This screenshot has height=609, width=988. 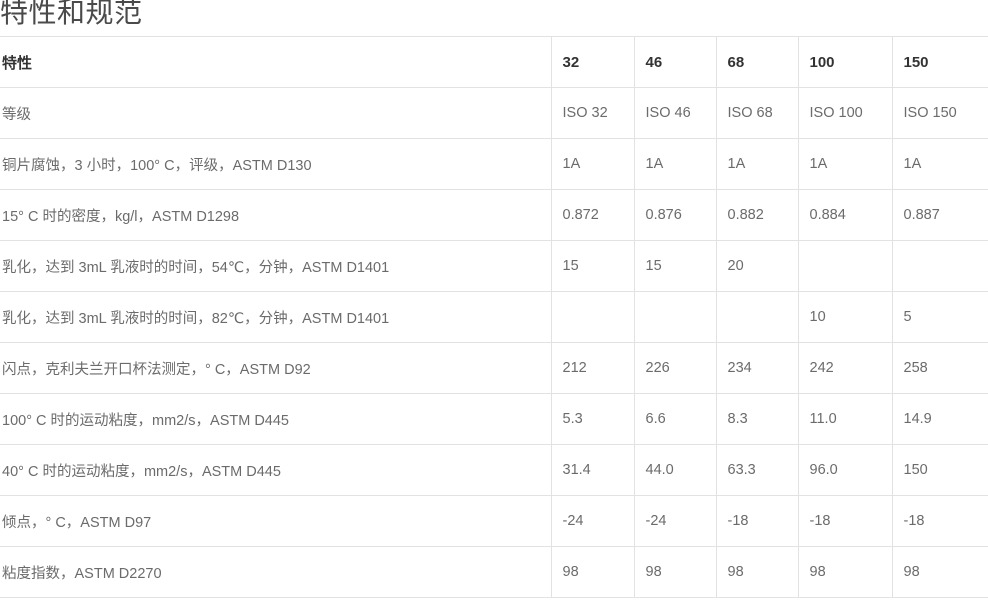 What do you see at coordinates (275, 572) in the screenshot?
I see `row-property-label: 粘度指数，ASTM D2270` at bounding box center [275, 572].